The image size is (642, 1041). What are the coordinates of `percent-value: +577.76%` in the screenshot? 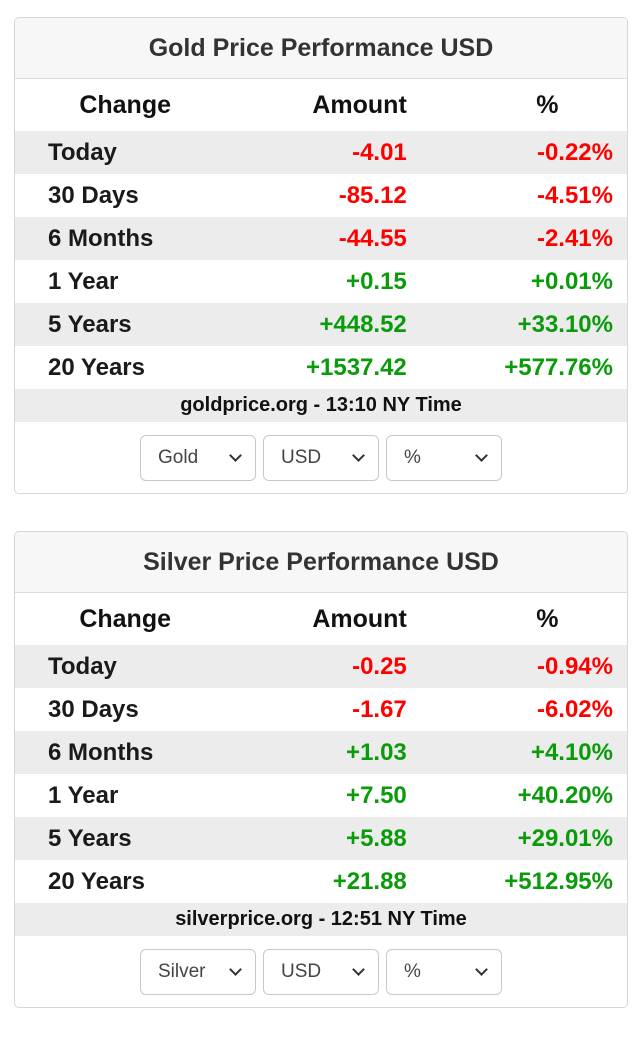 It's located at (558, 367).